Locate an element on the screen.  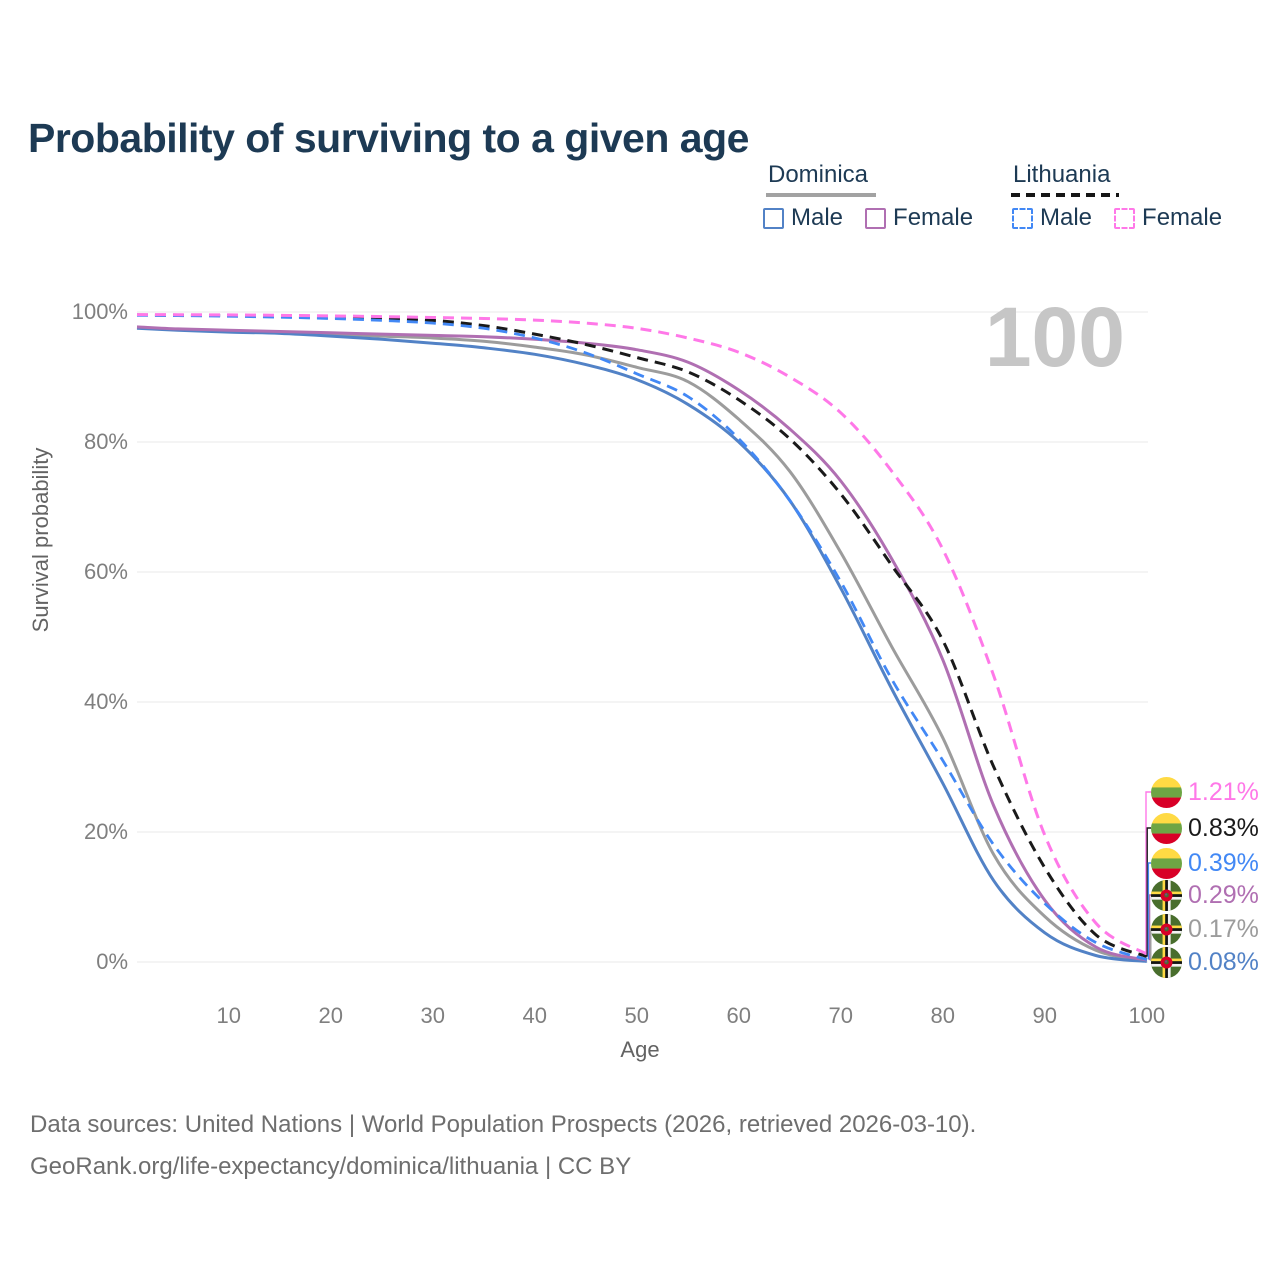
legend-item-dominica-female: Female is located at coordinates (919, 218).